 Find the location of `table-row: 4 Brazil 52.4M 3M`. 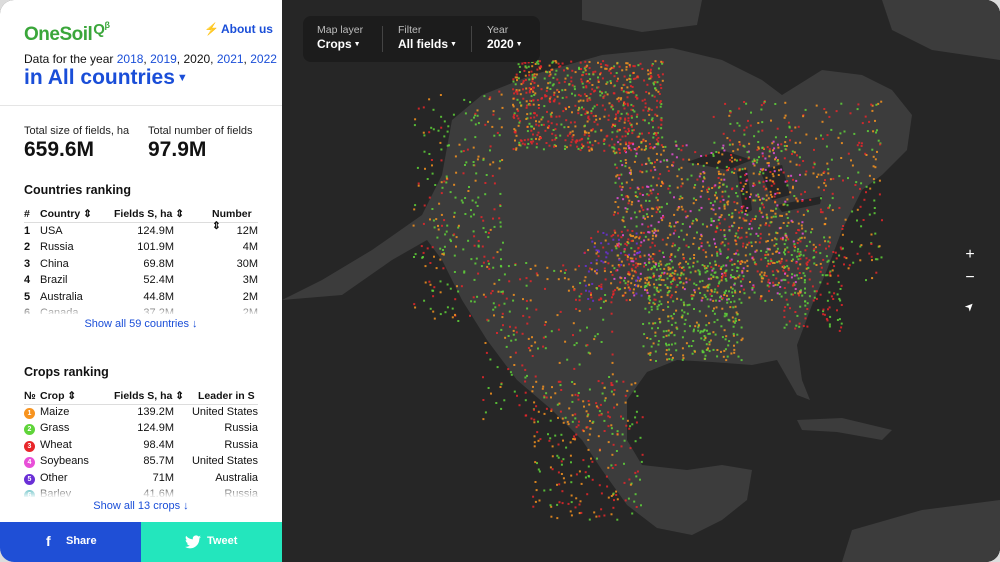

table-row: 4 Brazil 52.4M 3M is located at coordinates (141, 281).